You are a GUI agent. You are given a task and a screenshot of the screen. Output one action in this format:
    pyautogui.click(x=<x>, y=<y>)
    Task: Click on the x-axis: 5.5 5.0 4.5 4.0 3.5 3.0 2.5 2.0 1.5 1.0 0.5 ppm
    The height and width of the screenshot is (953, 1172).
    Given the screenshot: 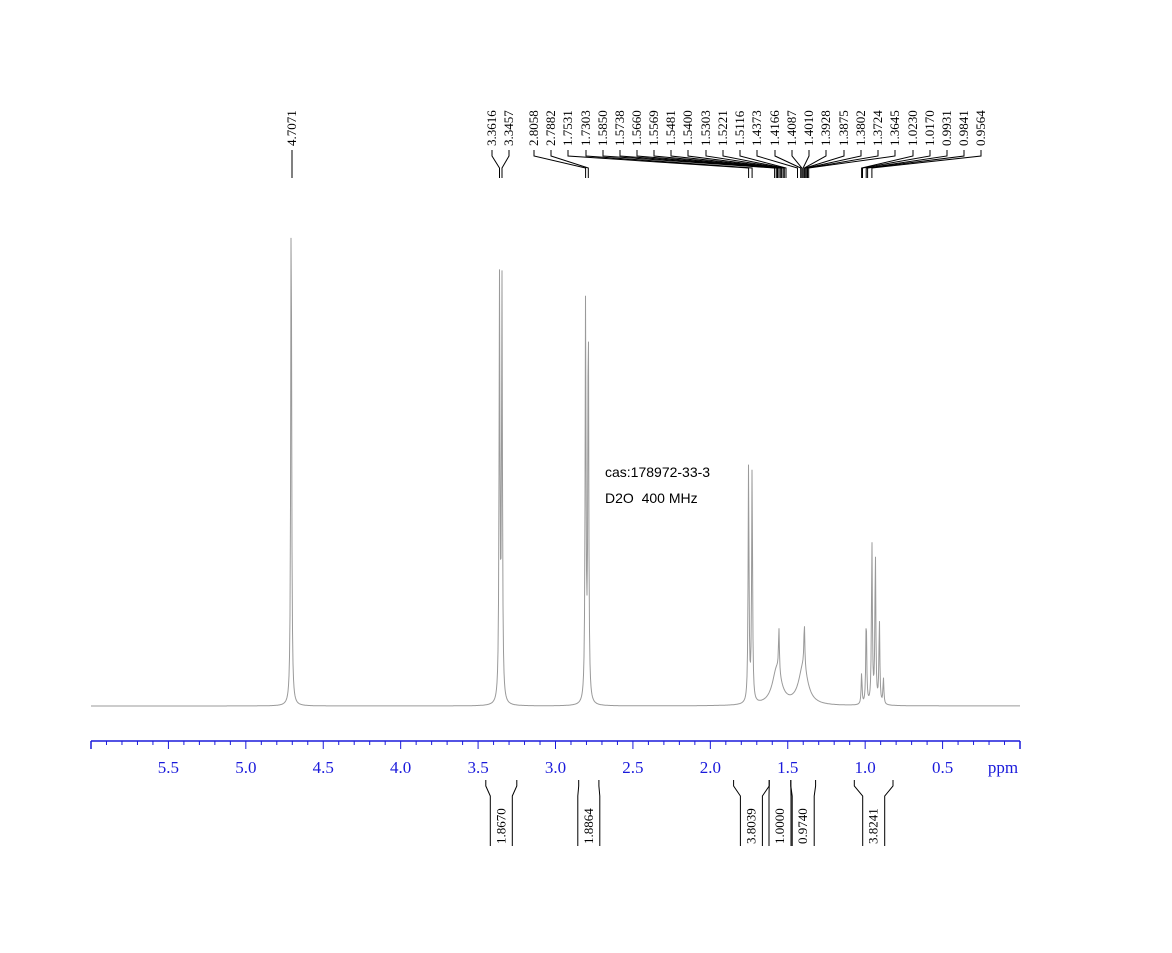 What is the action you would take?
    pyautogui.click(x=555, y=758)
    